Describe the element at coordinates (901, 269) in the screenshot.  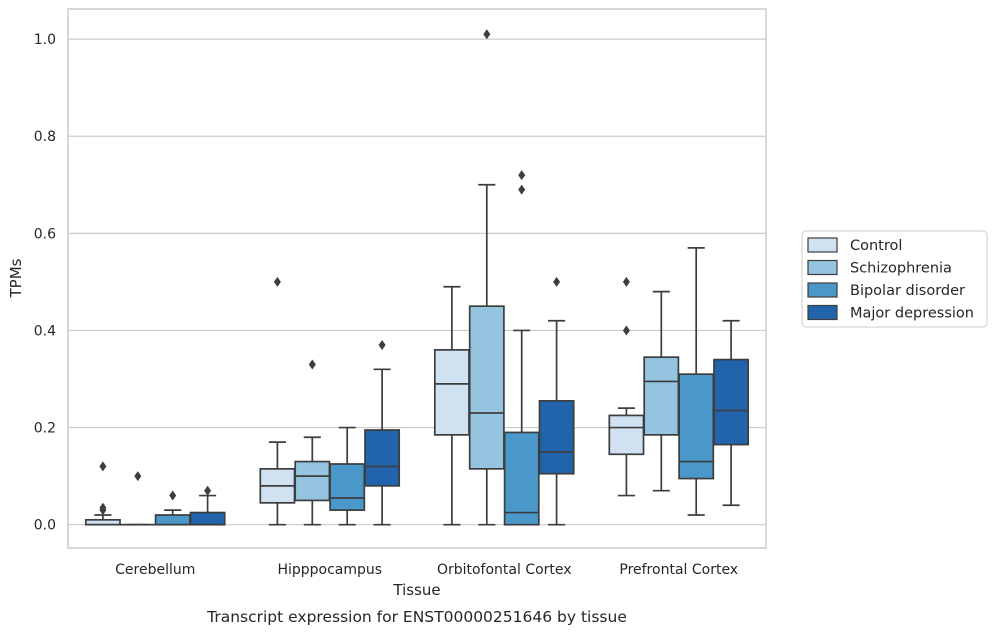
I see `legend-label: Schizophrenia` at that location.